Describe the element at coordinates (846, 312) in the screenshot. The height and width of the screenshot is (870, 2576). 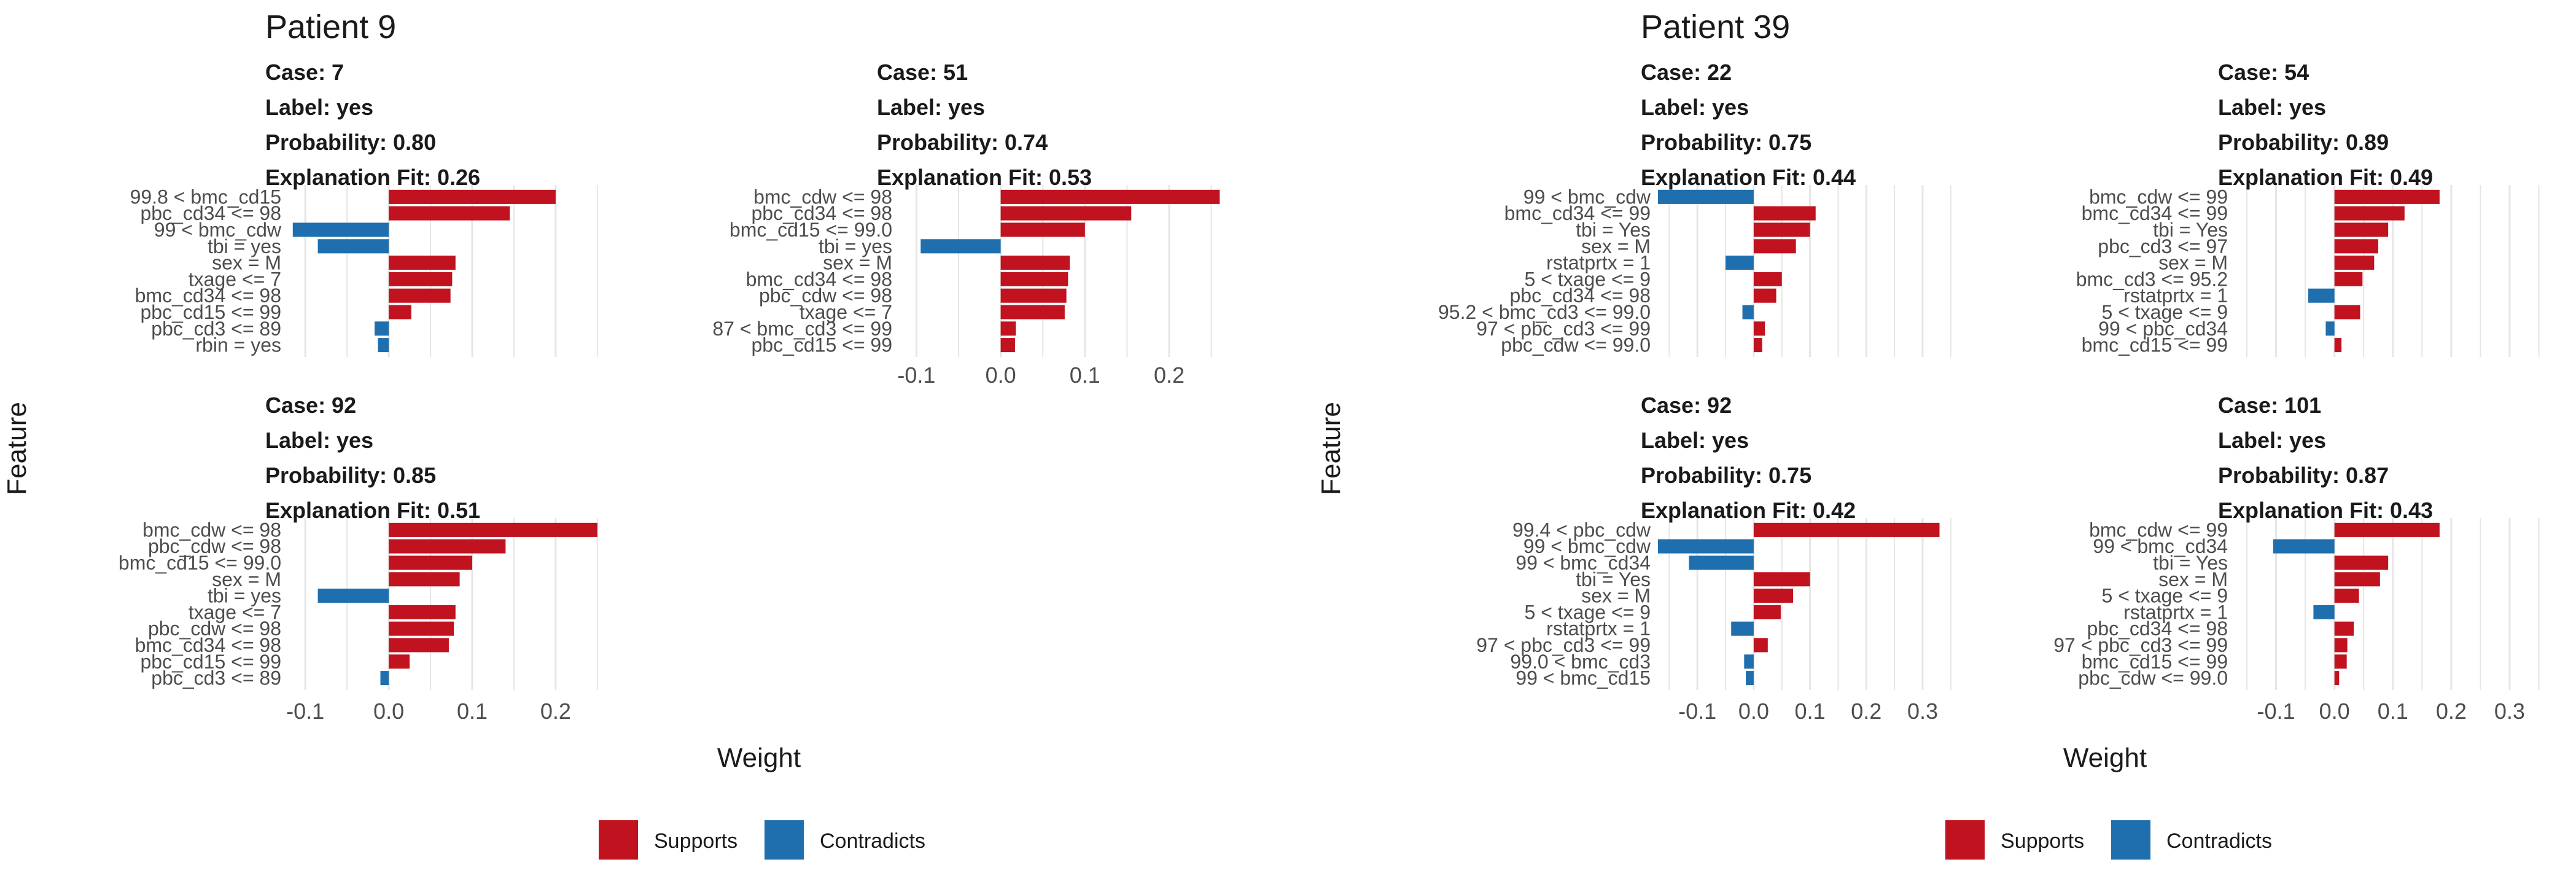
I see `feature-label: txage <= 7` at that location.